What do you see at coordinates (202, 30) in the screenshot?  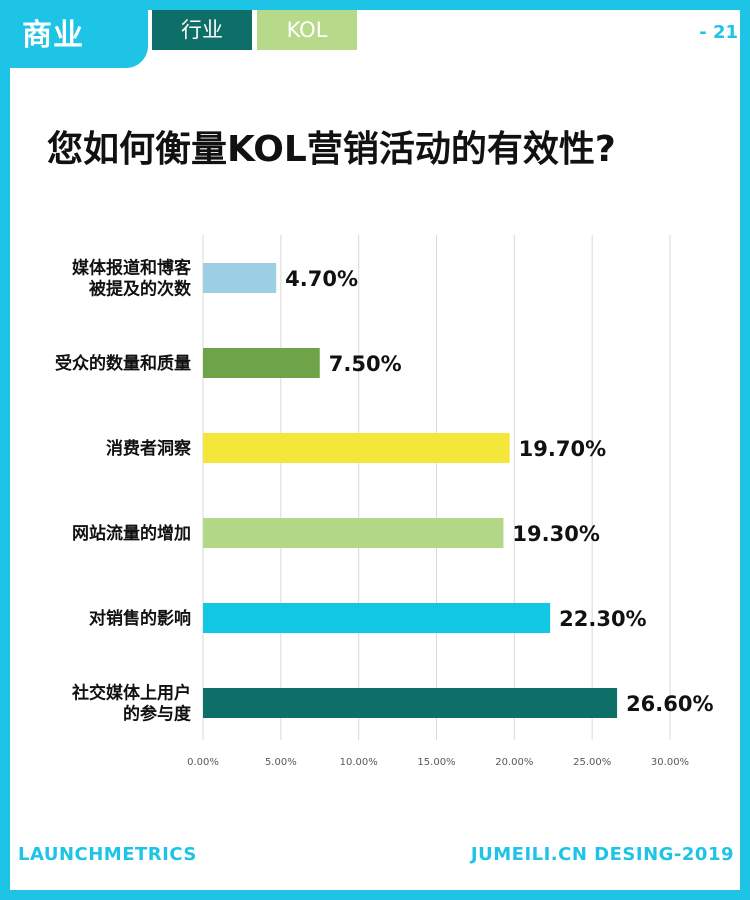 I see `tab-industry: 行业` at bounding box center [202, 30].